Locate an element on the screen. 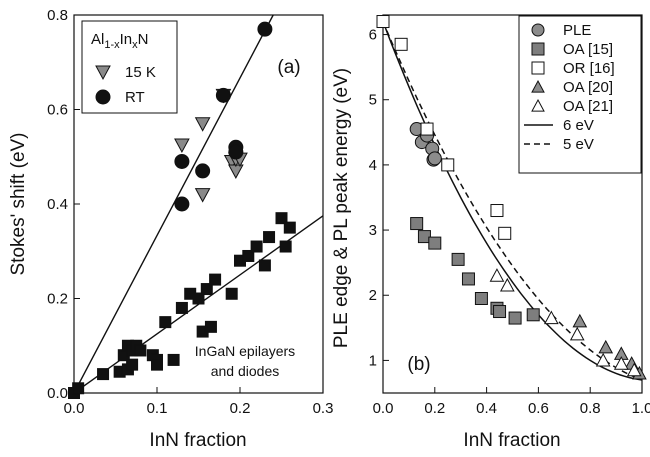  x-tick-label: 0.3 is located at coordinates (323, 408).